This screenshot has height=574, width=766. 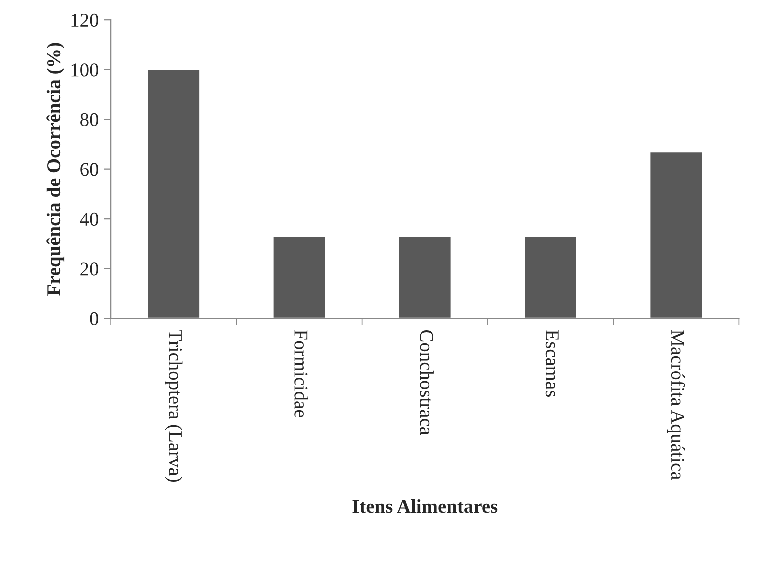 What do you see at coordinates (174, 406) in the screenshot?
I see `x-tick-label: Trichoptera (Larva)` at bounding box center [174, 406].